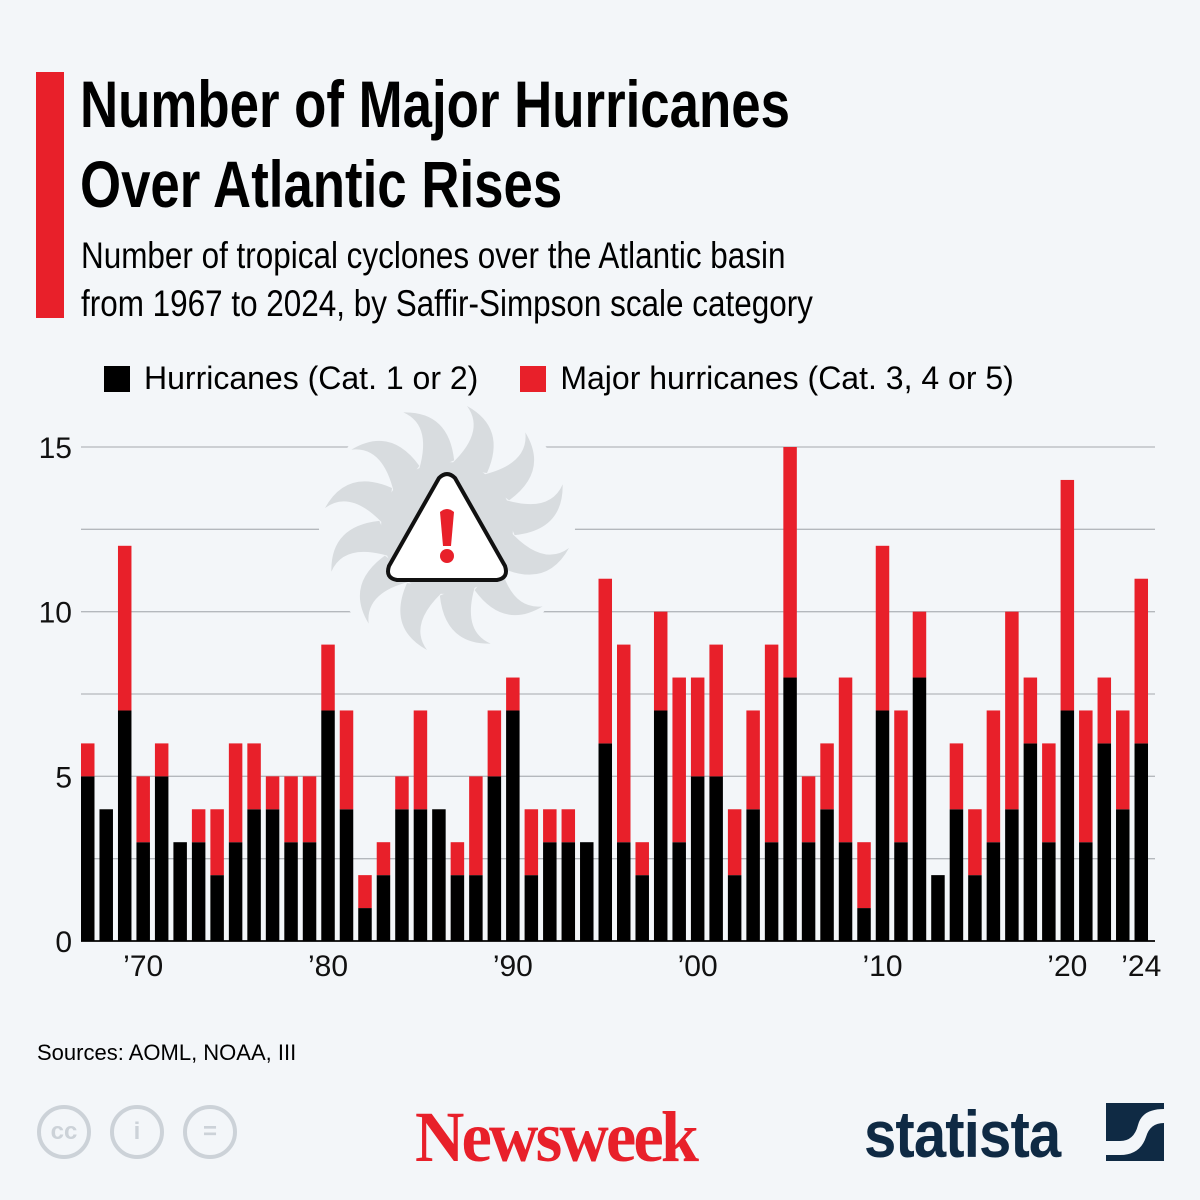  What do you see at coordinates (63, 777) in the screenshot?
I see `y-tick-label: 5` at bounding box center [63, 777].